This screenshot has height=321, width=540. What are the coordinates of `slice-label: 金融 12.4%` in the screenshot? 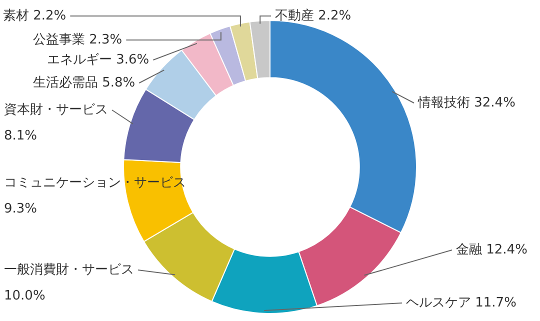 It's located at (492, 250).